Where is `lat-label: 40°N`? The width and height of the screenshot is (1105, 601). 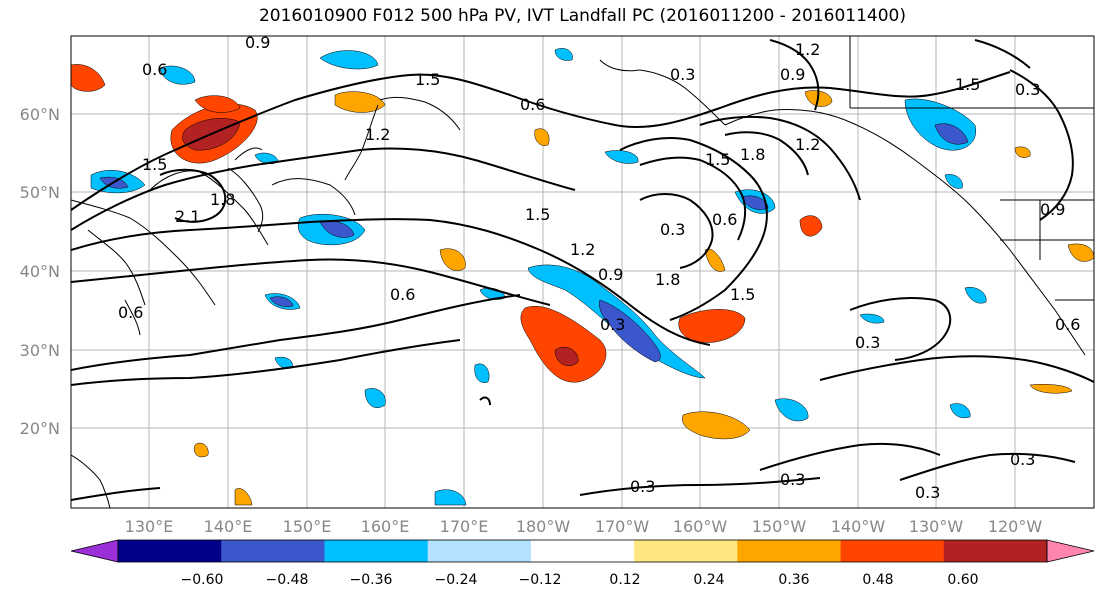 lat-label: 40°N is located at coordinates (40, 271).